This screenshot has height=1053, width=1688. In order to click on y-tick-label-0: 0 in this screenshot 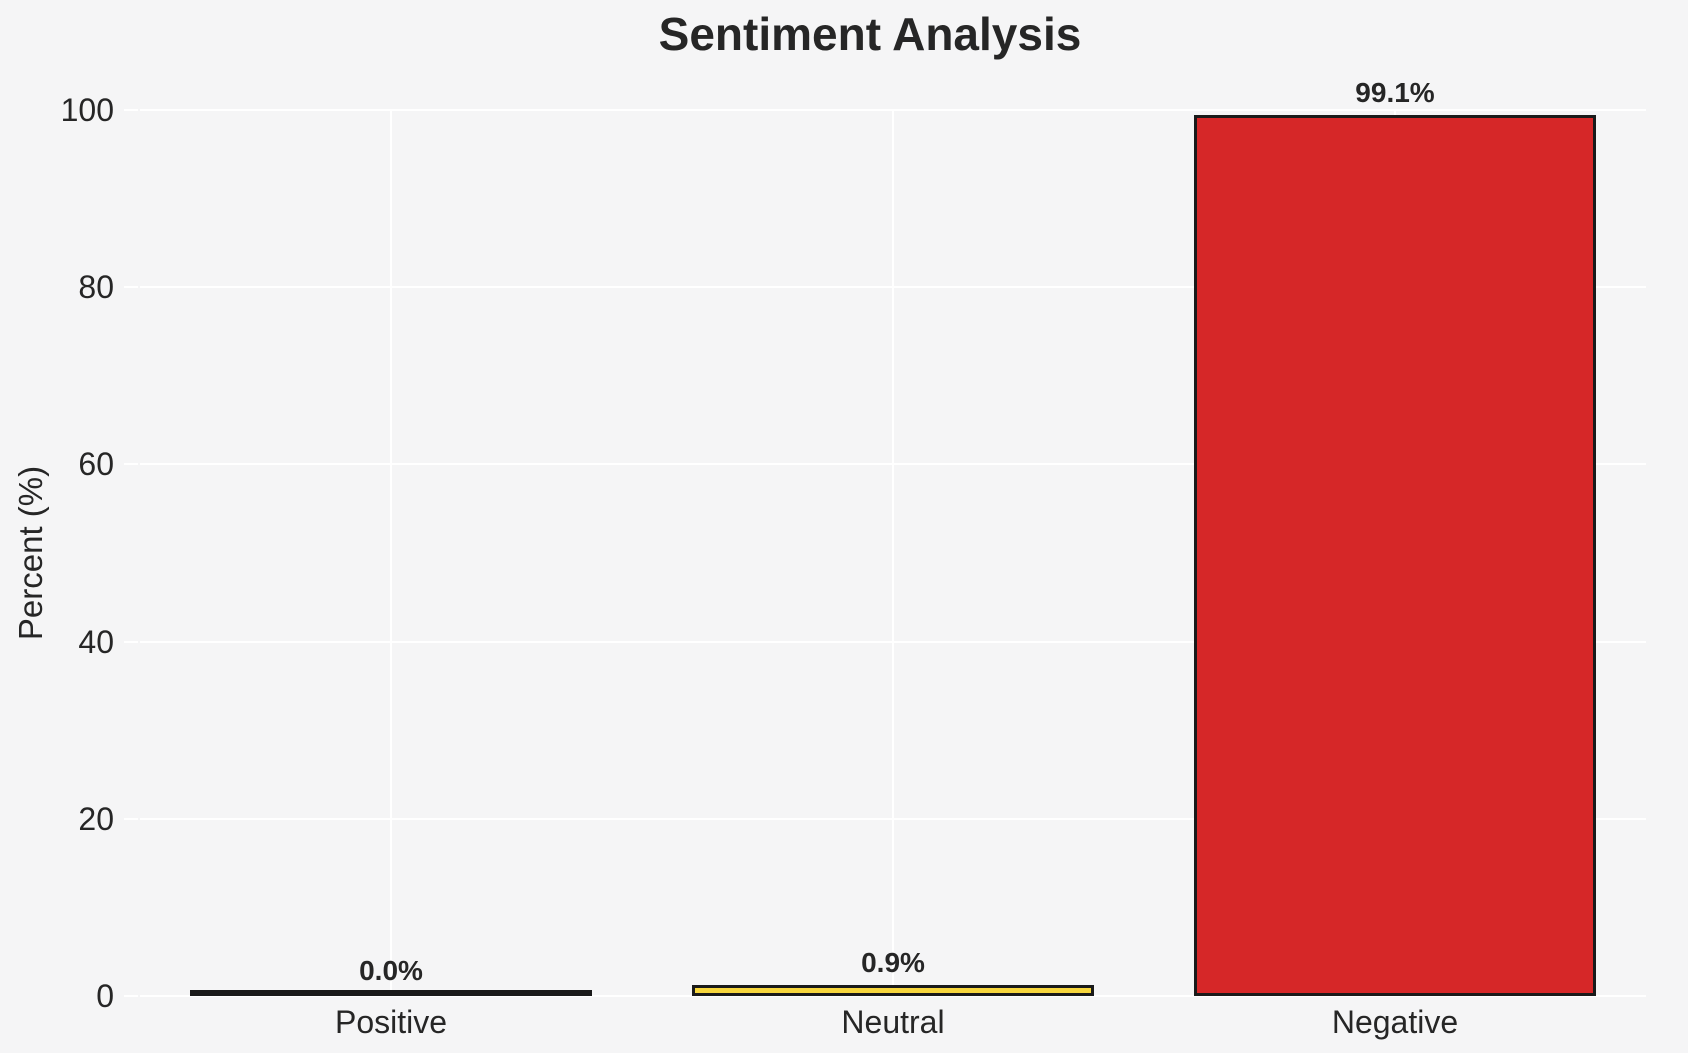, I will do `click(105, 996)`.